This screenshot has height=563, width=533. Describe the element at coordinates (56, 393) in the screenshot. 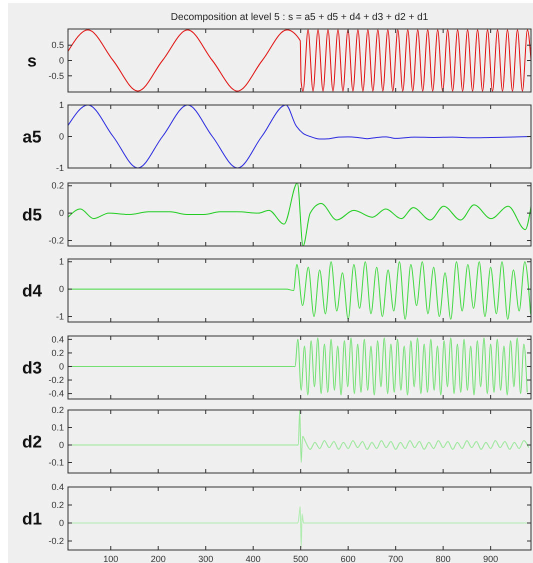

I see `y-tick-label: -0.4` at that location.